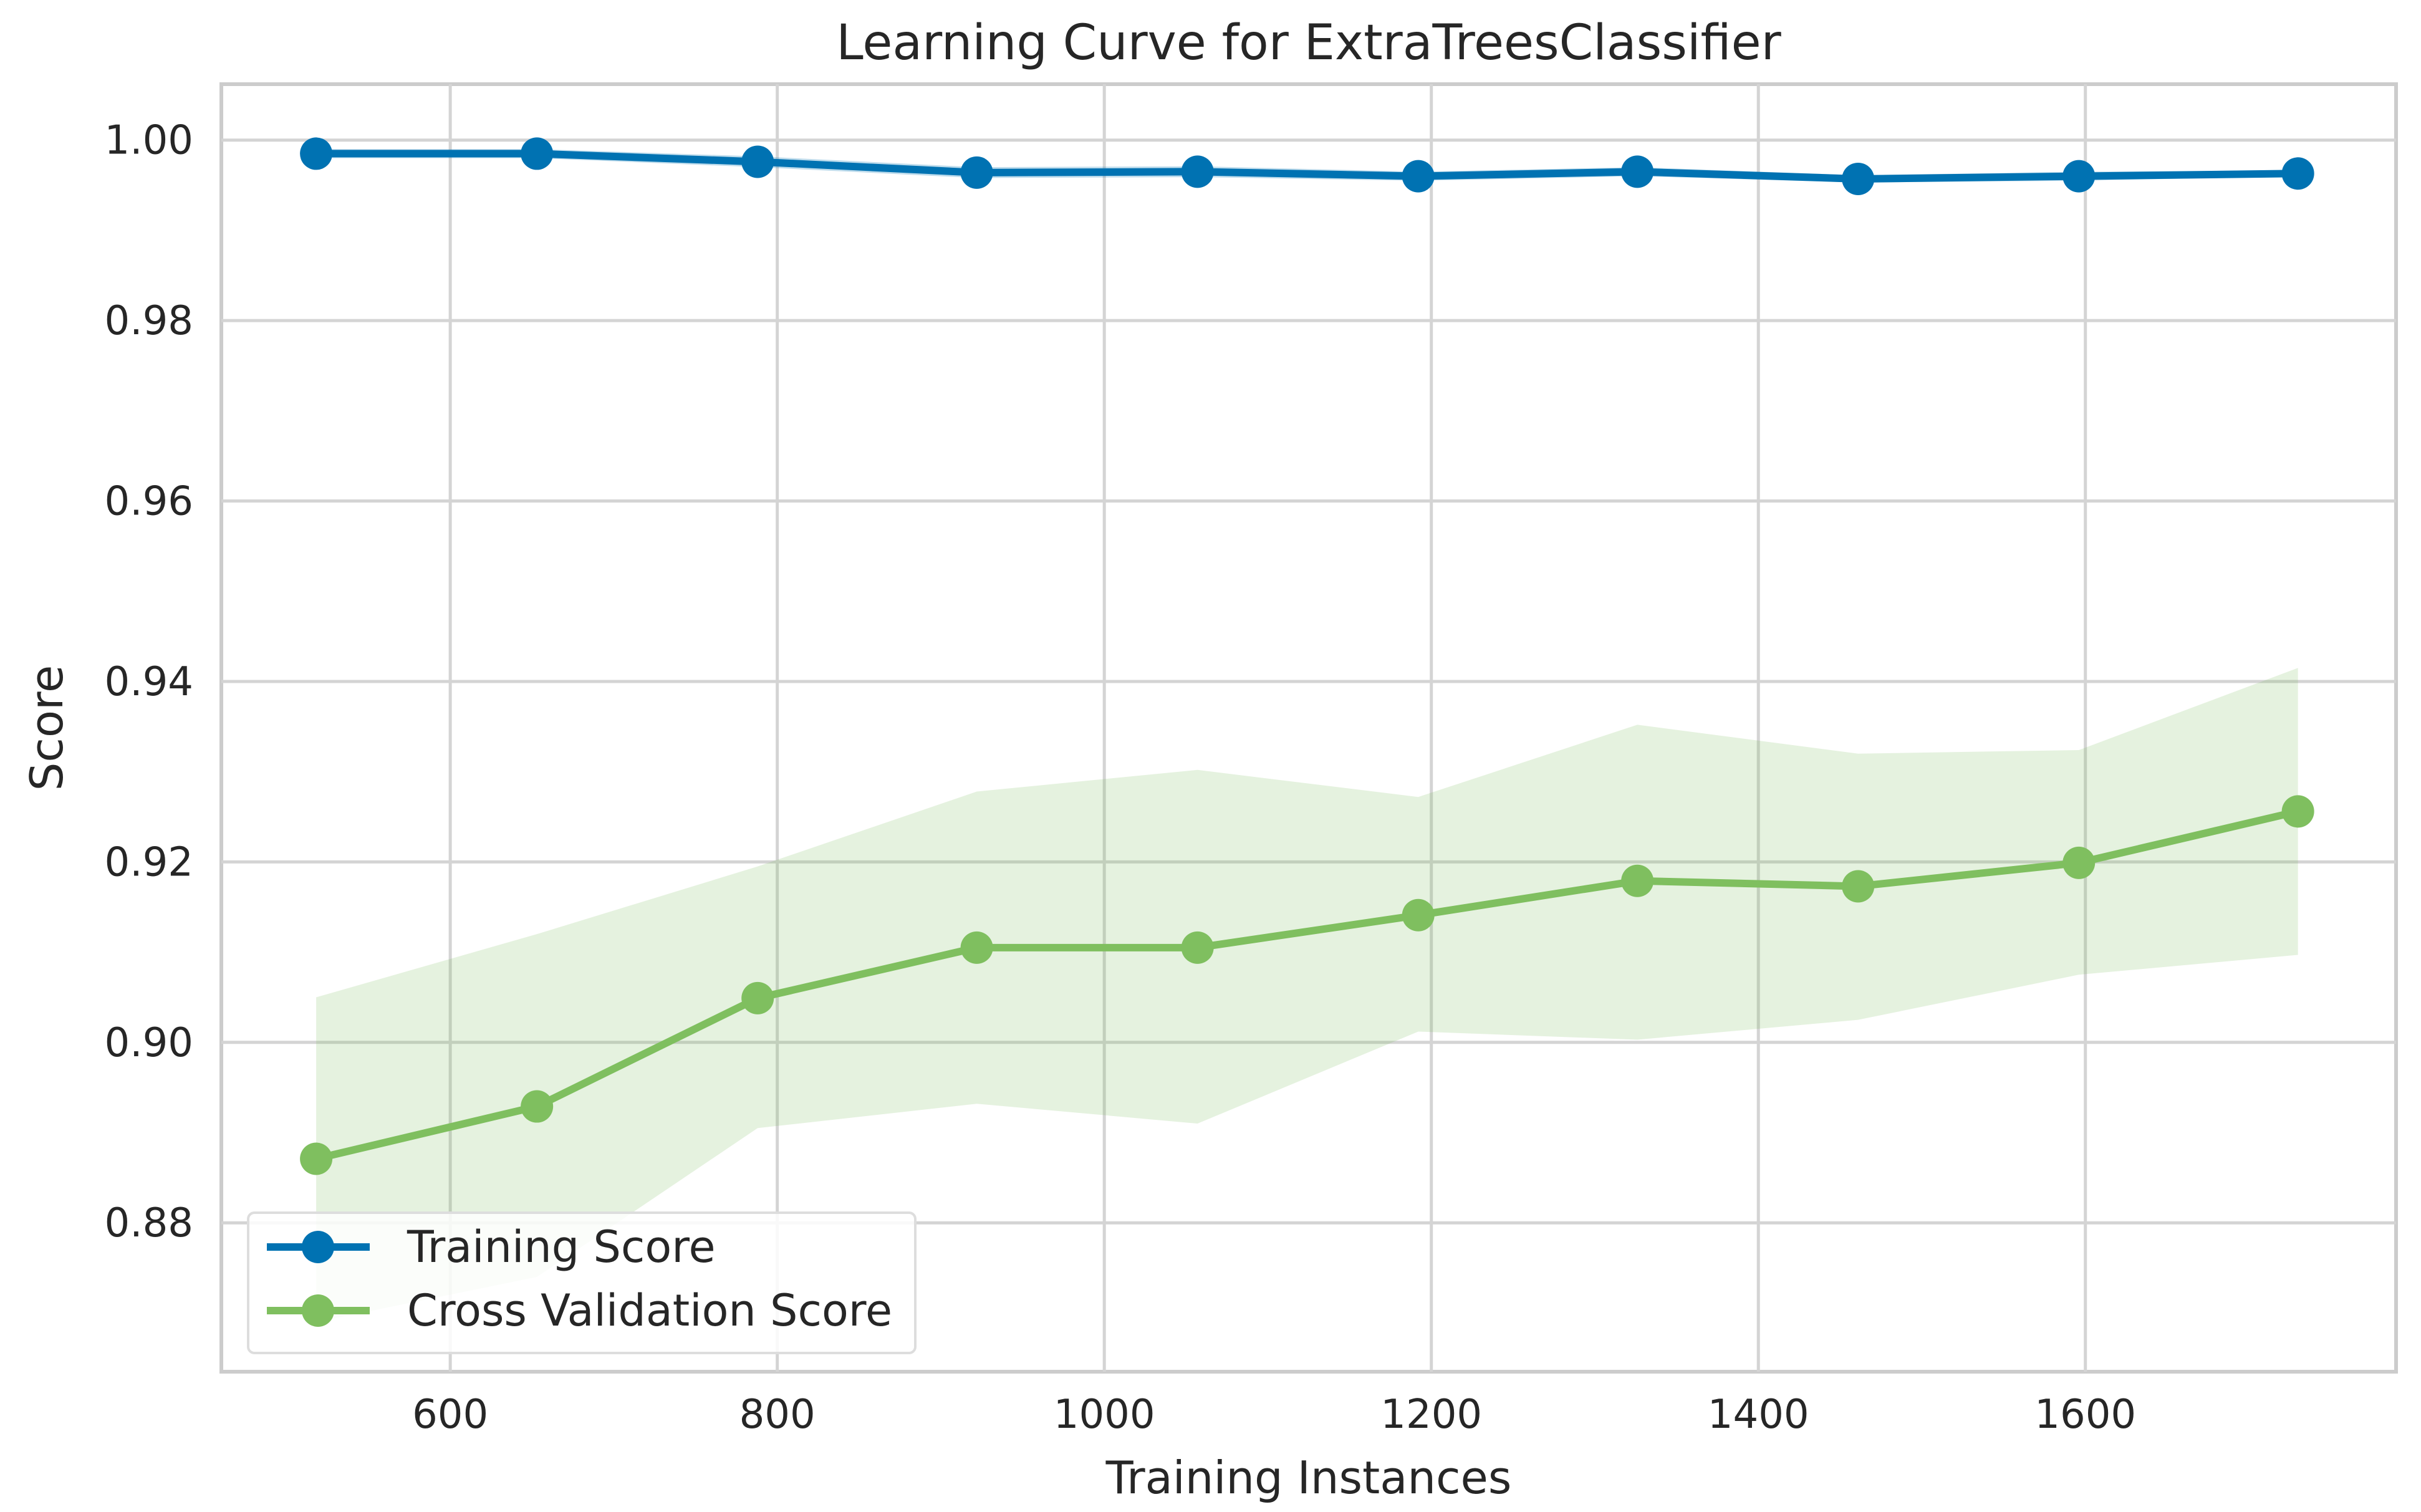  I want to click on x-tick-label: 1200, so click(1431, 1415).